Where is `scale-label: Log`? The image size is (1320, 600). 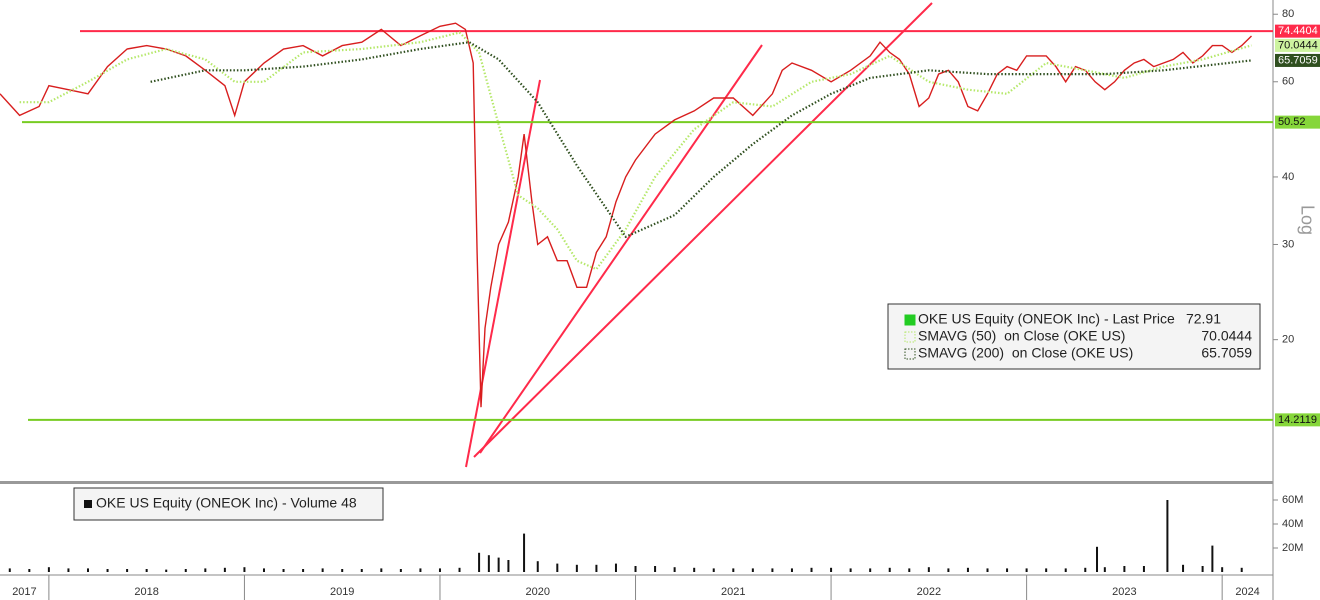
scale-label: Log is located at coordinates (1307, 220).